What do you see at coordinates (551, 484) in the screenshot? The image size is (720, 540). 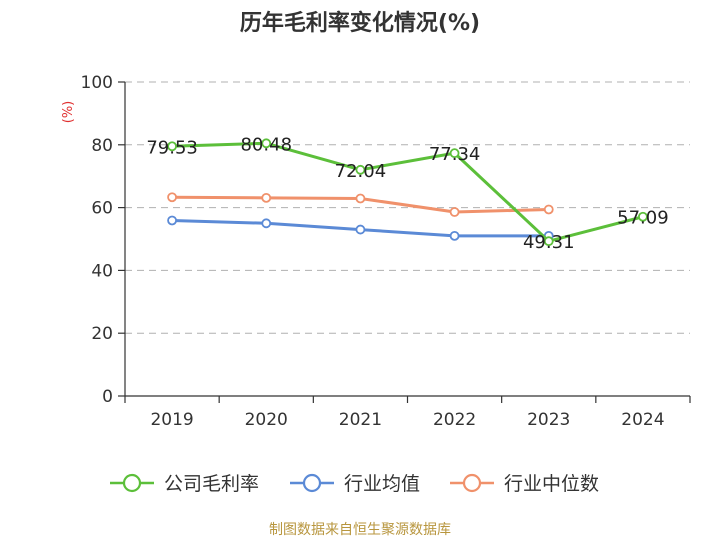 I see `legend-label: 行业中位数` at bounding box center [551, 484].